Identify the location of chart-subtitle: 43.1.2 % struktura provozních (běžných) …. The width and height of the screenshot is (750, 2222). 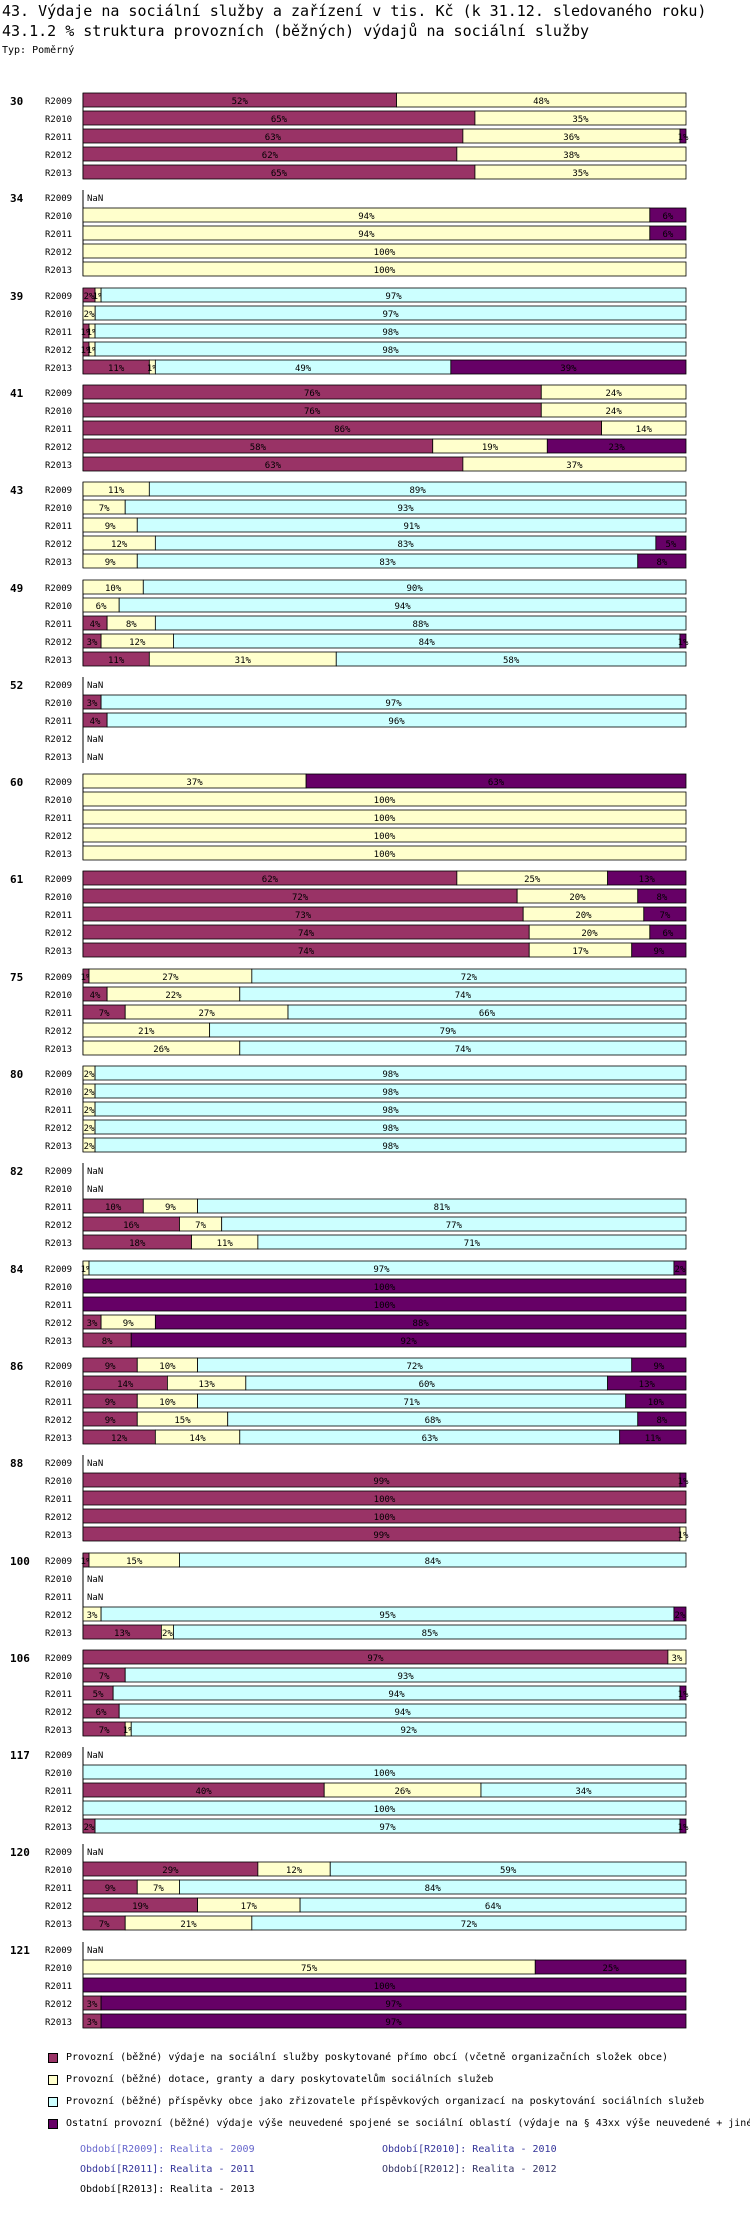
(295, 31).